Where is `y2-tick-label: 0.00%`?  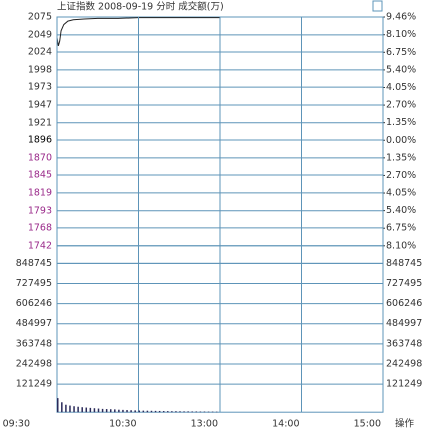 y2-tick-label: 0.00% is located at coordinates (401, 140).